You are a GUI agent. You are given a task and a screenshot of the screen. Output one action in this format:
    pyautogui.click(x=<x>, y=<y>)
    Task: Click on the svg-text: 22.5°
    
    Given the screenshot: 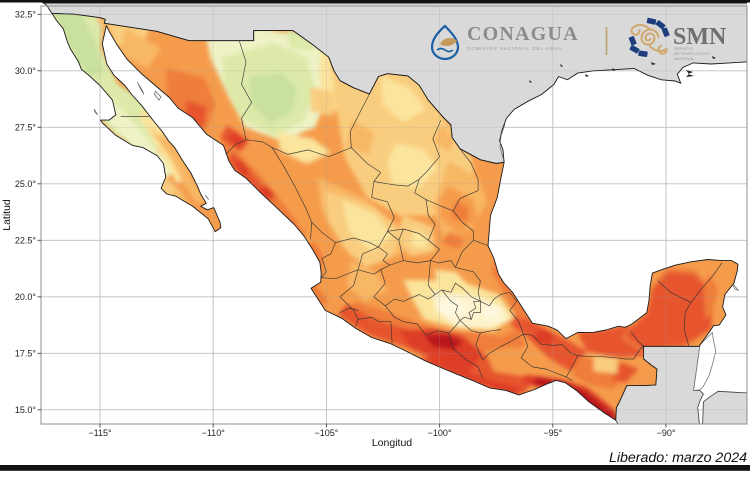 What is the action you would take?
    pyautogui.click(x=26, y=240)
    